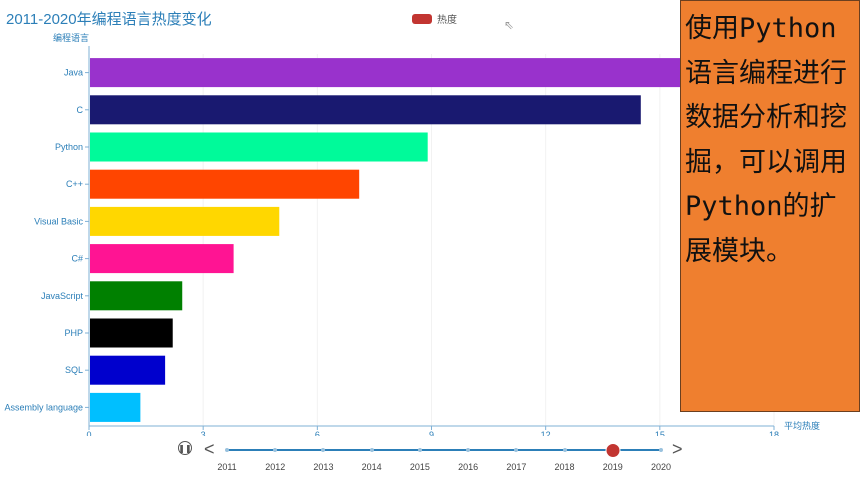  Describe the element at coordinates (62, 296) in the screenshot. I see `y-tick-label: JavaScript` at that location.